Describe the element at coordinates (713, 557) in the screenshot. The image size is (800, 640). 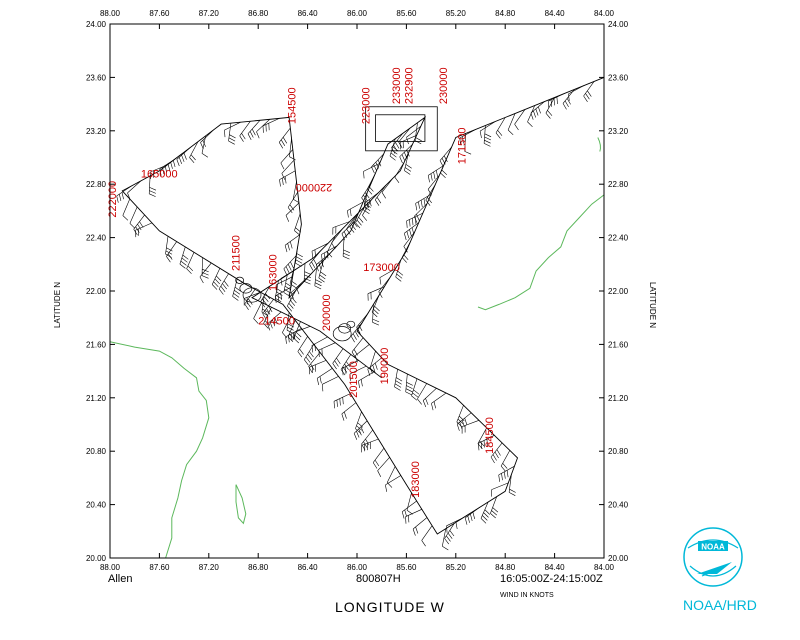
I see `noaa-logo-icon: NOAA` at that location.